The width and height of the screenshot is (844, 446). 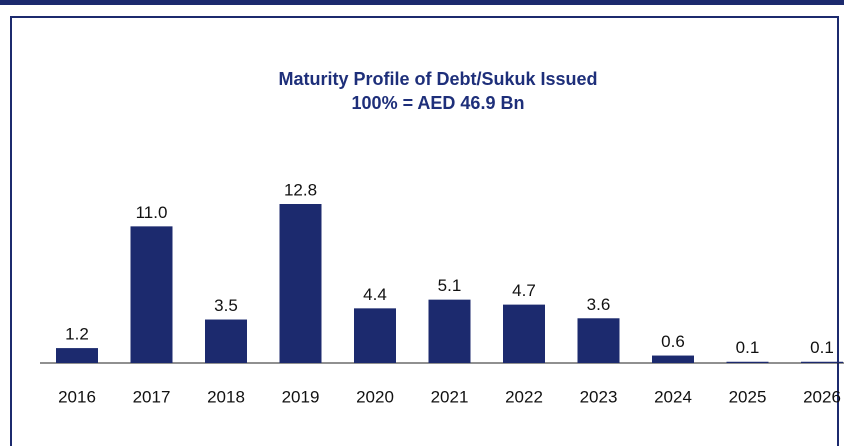 What do you see at coordinates (375, 294) in the screenshot?
I see `data-label: 4.4` at bounding box center [375, 294].